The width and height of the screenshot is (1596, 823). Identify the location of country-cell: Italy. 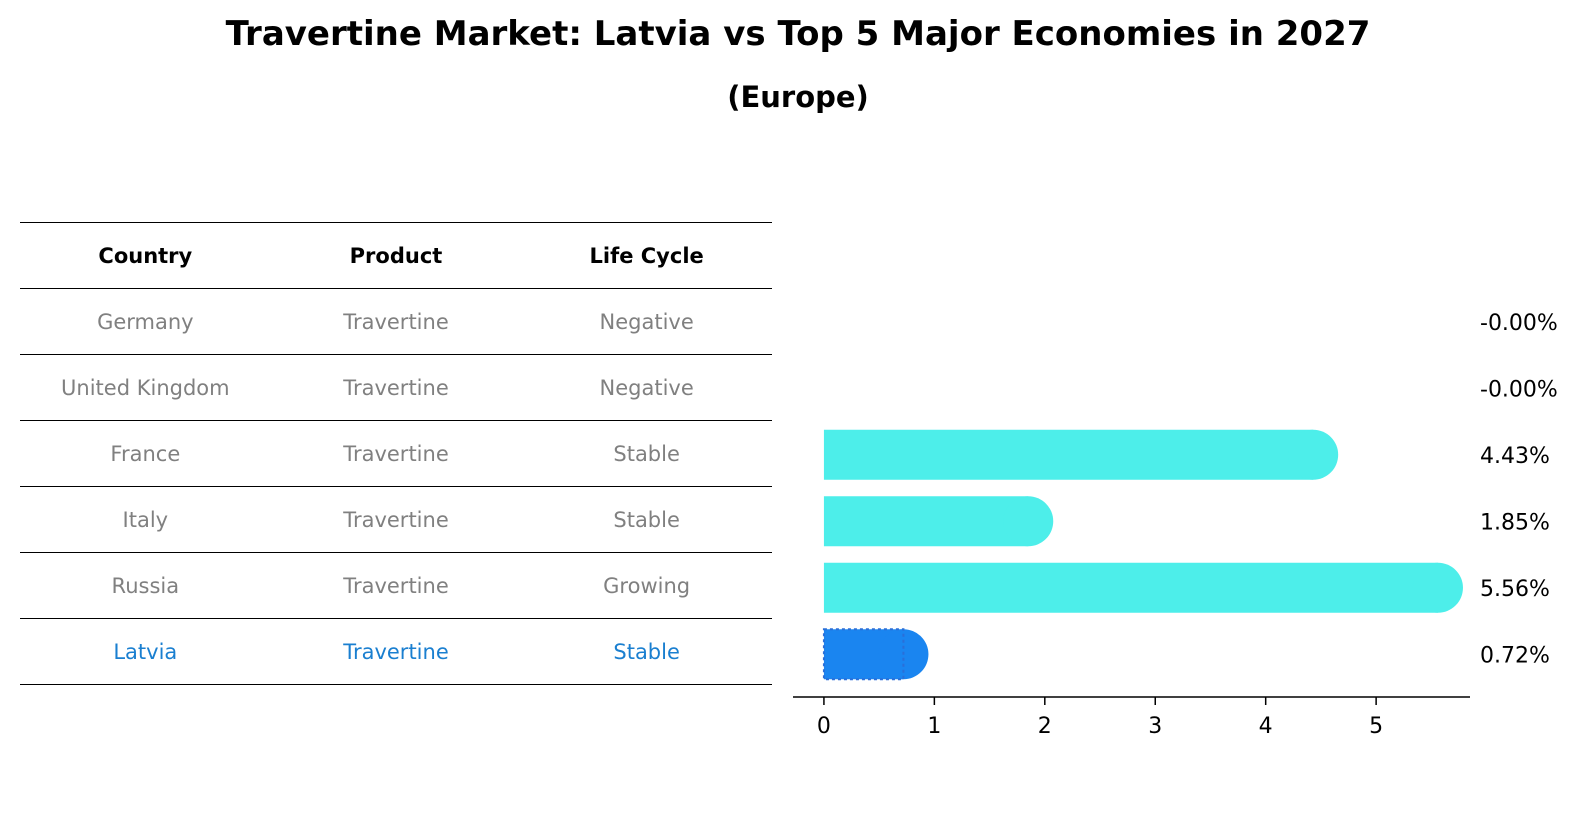
(145, 519).